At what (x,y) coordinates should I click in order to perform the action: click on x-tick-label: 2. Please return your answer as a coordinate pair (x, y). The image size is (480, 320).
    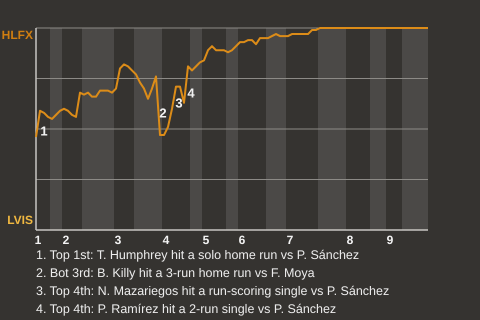
    Looking at the image, I should click on (66, 240).